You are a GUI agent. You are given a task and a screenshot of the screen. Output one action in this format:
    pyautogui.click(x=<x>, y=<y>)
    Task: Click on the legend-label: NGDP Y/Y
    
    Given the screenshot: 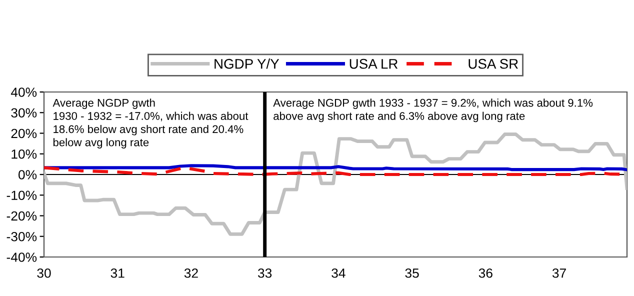 What is the action you would take?
    pyautogui.click(x=247, y=63)
    